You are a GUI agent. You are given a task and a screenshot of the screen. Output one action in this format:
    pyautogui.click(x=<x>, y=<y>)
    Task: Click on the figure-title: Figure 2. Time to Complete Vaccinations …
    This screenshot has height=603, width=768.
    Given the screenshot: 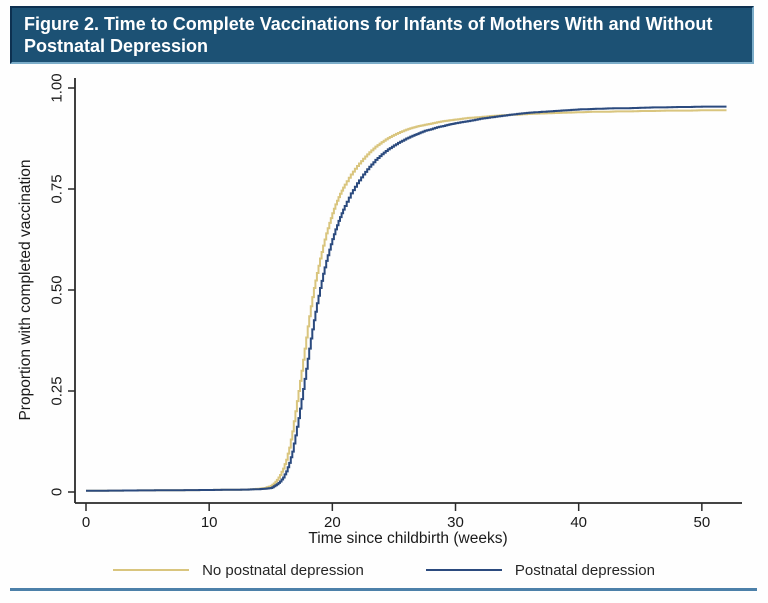 What is the action you would take?
    pyautogui.click(x=368, y=35)
    